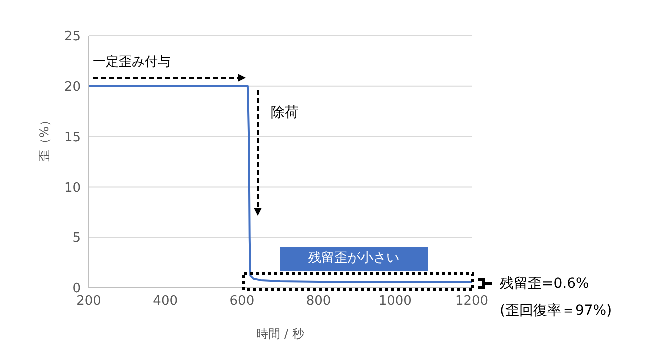  Describe the element at coordinates (165, 302) in the screenshot. I see `x-tick-label: 400` at that location.